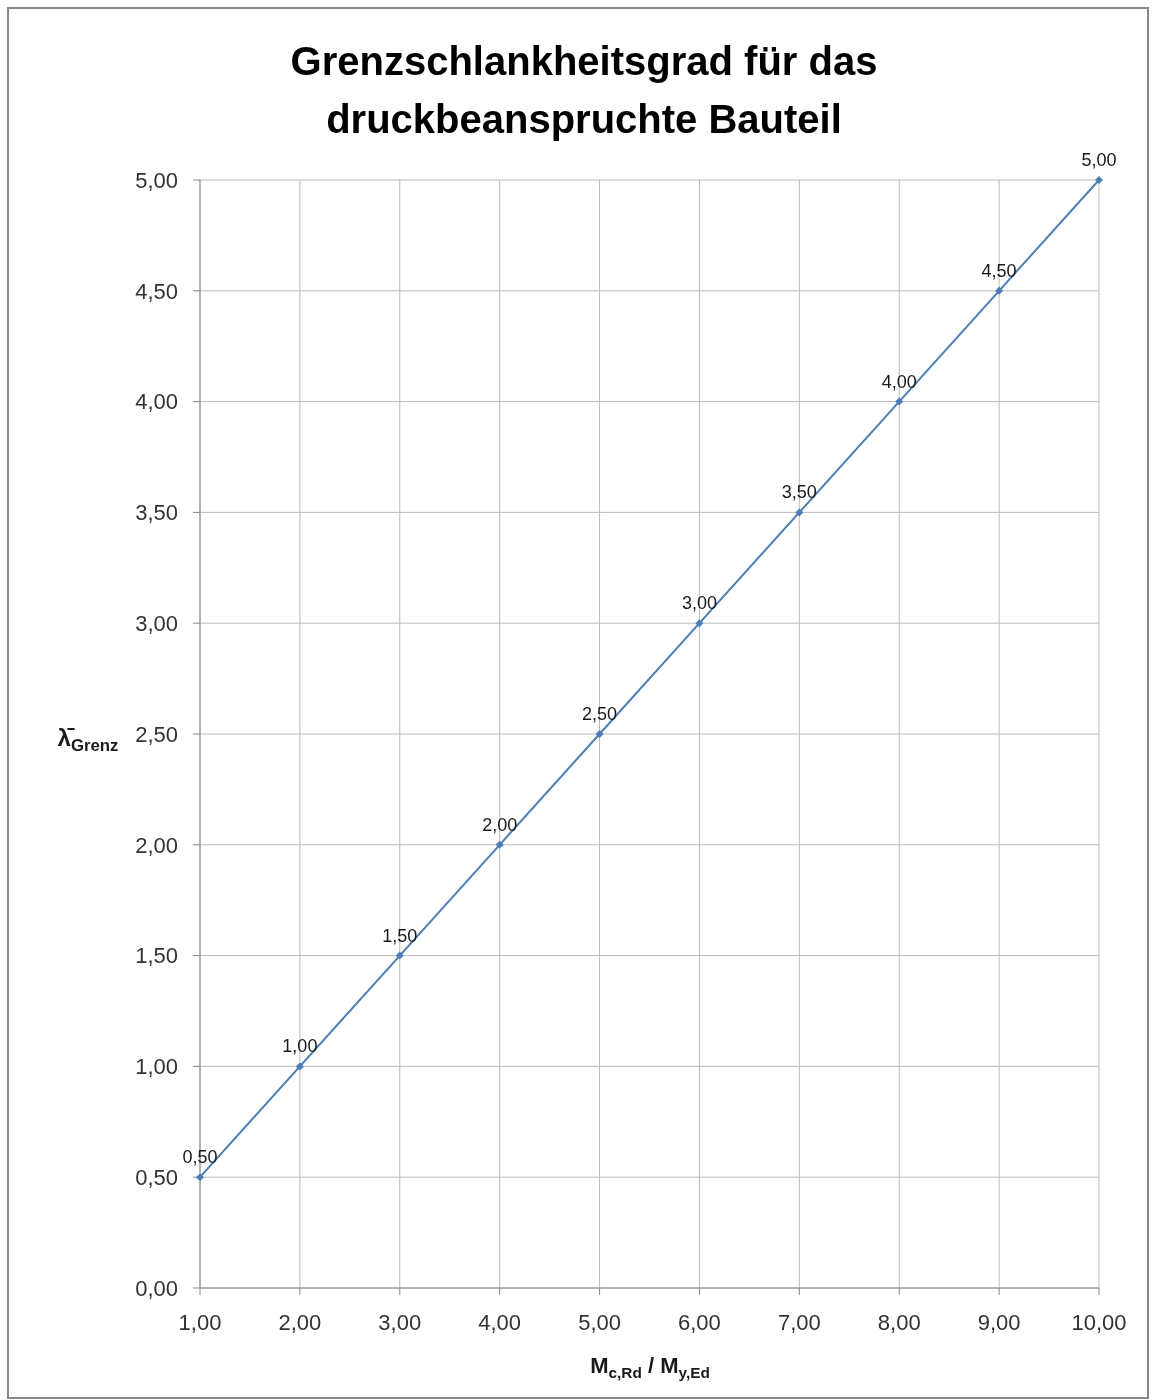 The image size is (1152, 1400). Describe the element at coordinates (156, 623) in the screenshot. I see `y-tick-label: 3,00` at that location.